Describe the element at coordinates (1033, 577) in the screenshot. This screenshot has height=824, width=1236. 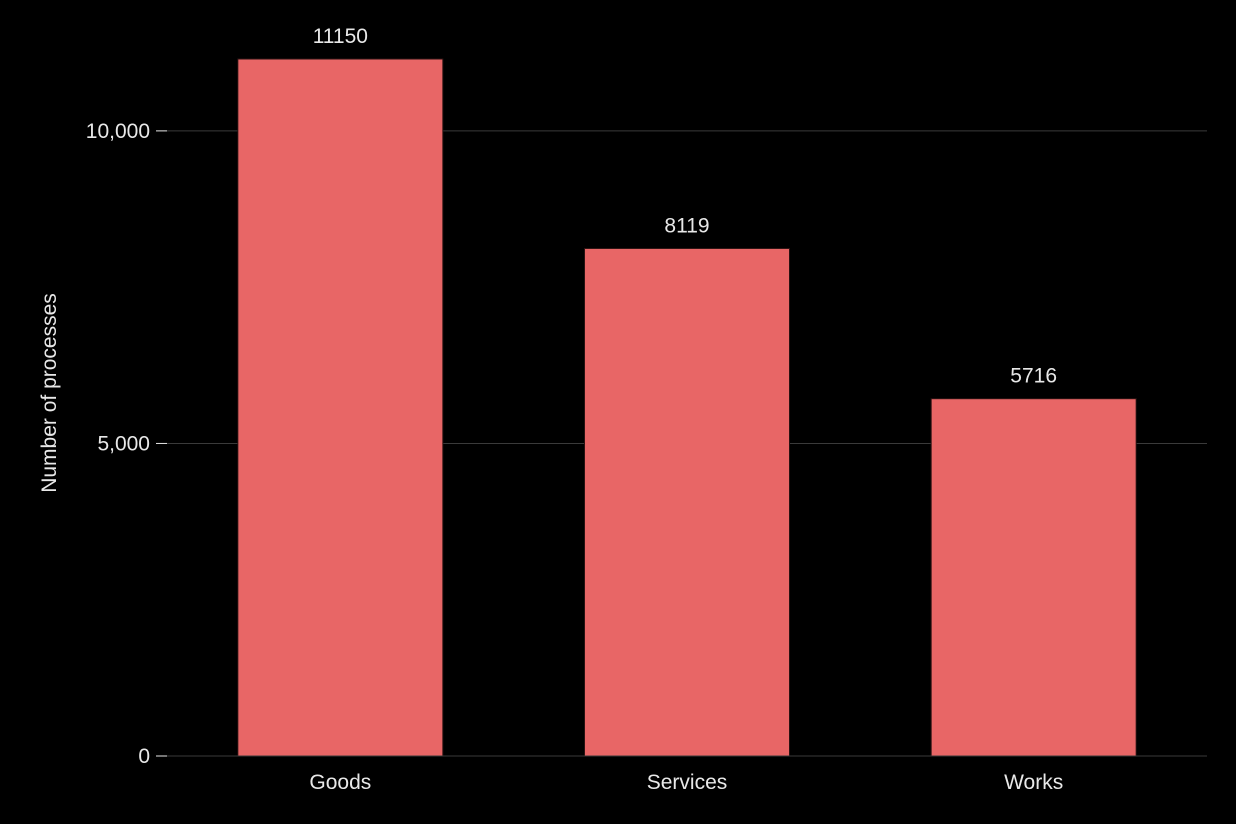
I see `bar-works` at that location.